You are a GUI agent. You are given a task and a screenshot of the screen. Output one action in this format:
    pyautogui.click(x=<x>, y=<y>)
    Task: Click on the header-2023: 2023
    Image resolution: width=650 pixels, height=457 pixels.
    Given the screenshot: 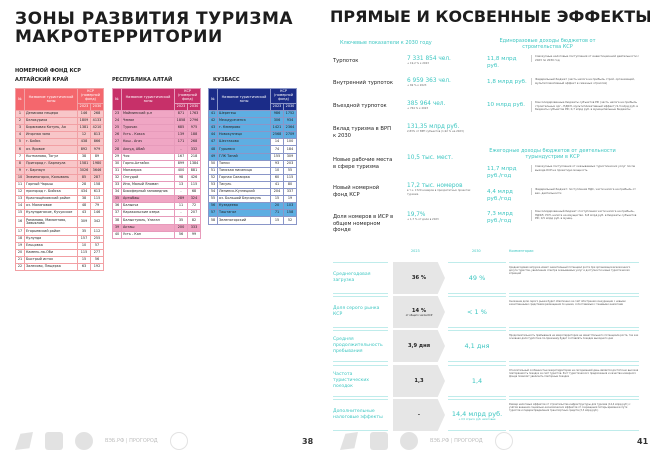 What is the action you would take?
    pyautogui.click(x=181, y=107)
    